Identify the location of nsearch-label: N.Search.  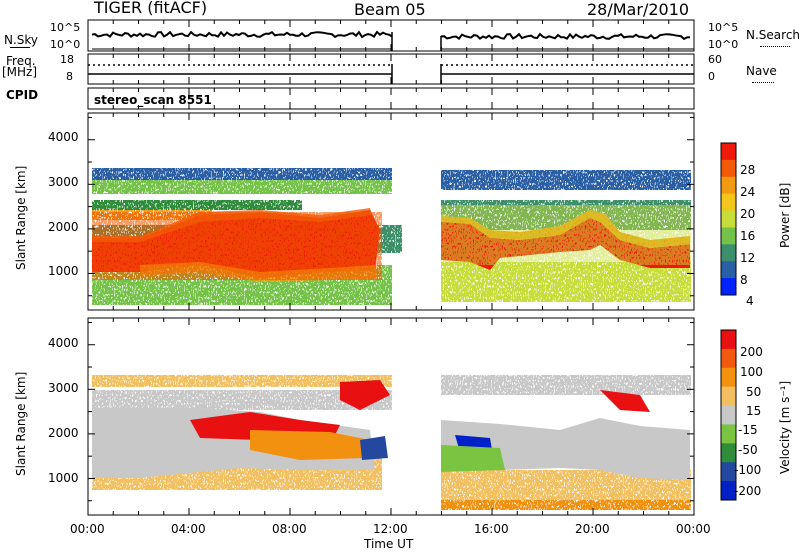
(773, 35).